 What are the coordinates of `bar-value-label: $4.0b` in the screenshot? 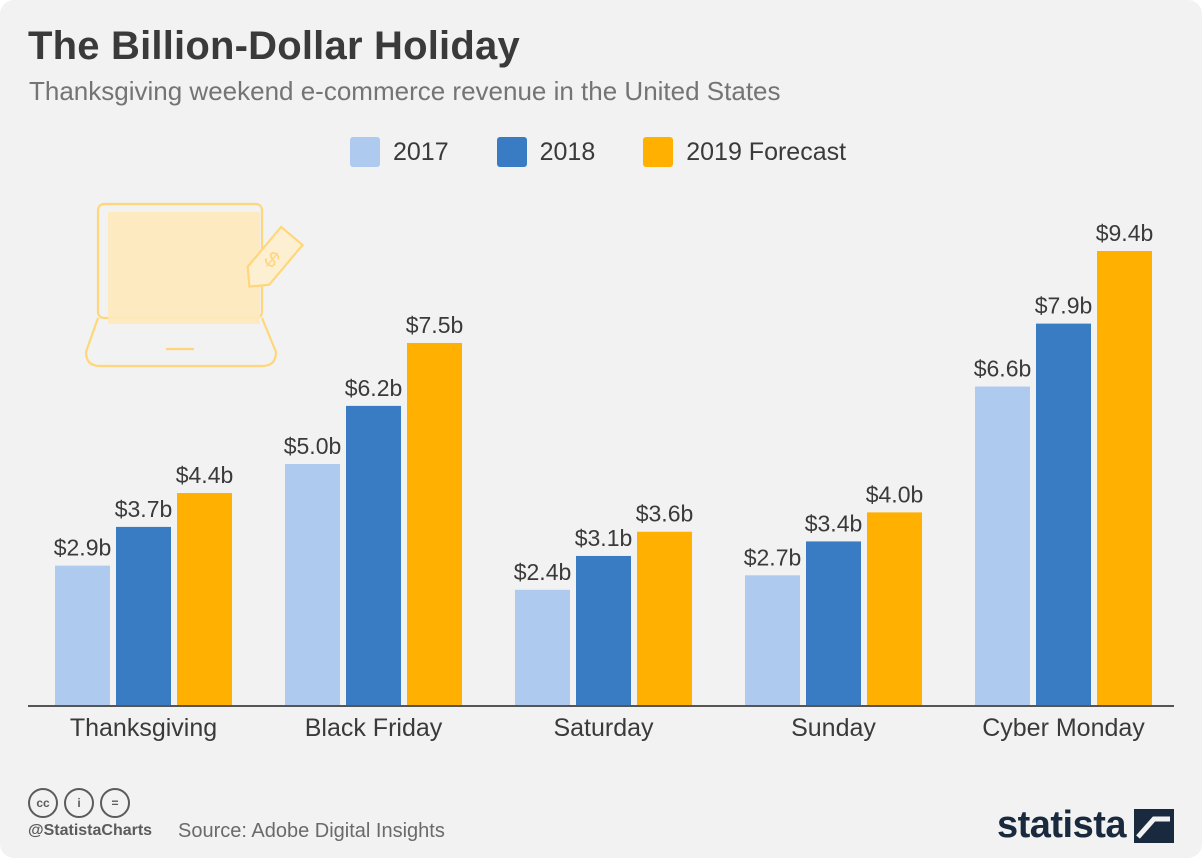 It's located at (895, 494).